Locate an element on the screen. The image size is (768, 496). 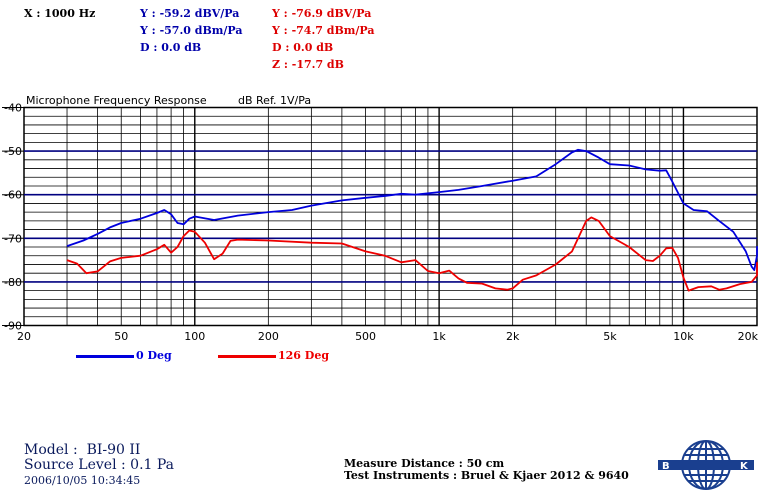
y-tick-label: -80 is located at coordinates (13, 282).